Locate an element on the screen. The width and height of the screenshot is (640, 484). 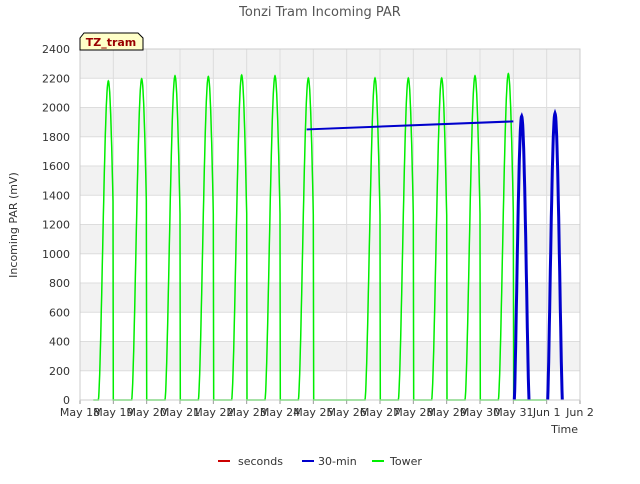
site-label: TZ_tram is located at coordinates (111, 42).